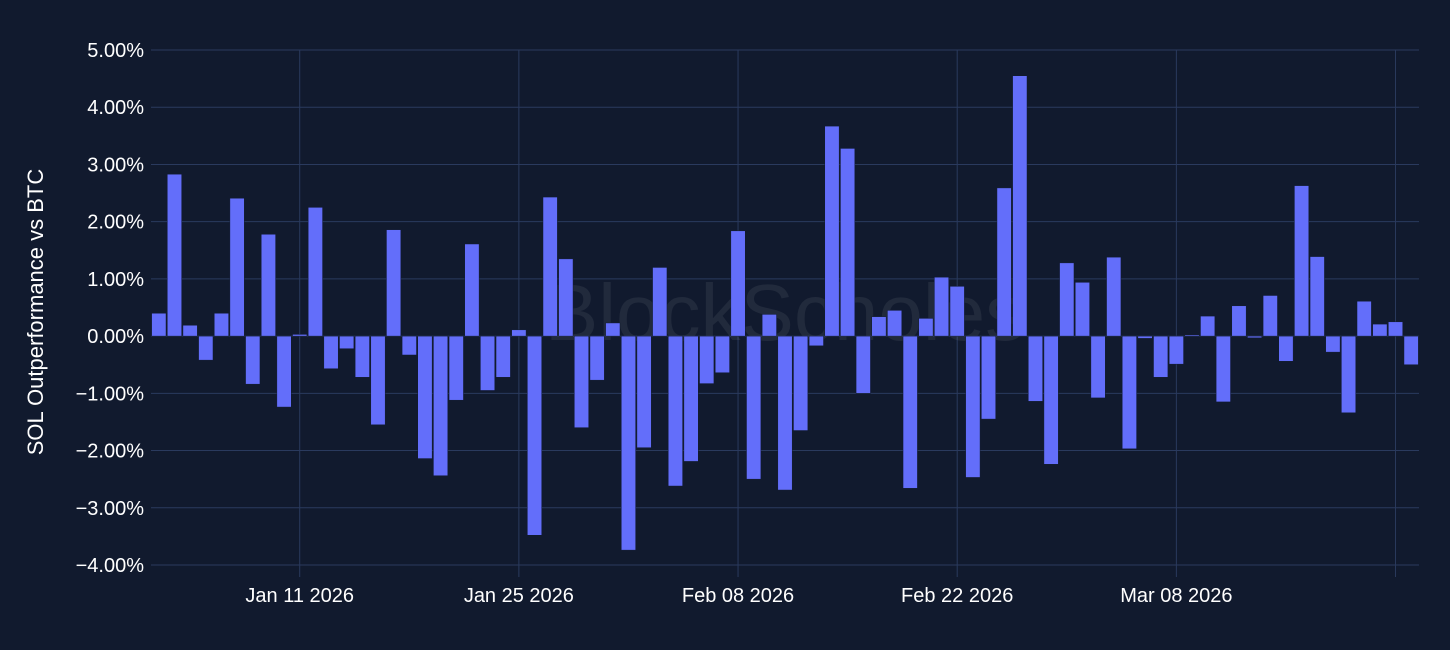  What do you see at coordinates (957, 596) in the screenshot?
I see `x-tick-label: Feb 22 2026` at bounding box center [957, 596].